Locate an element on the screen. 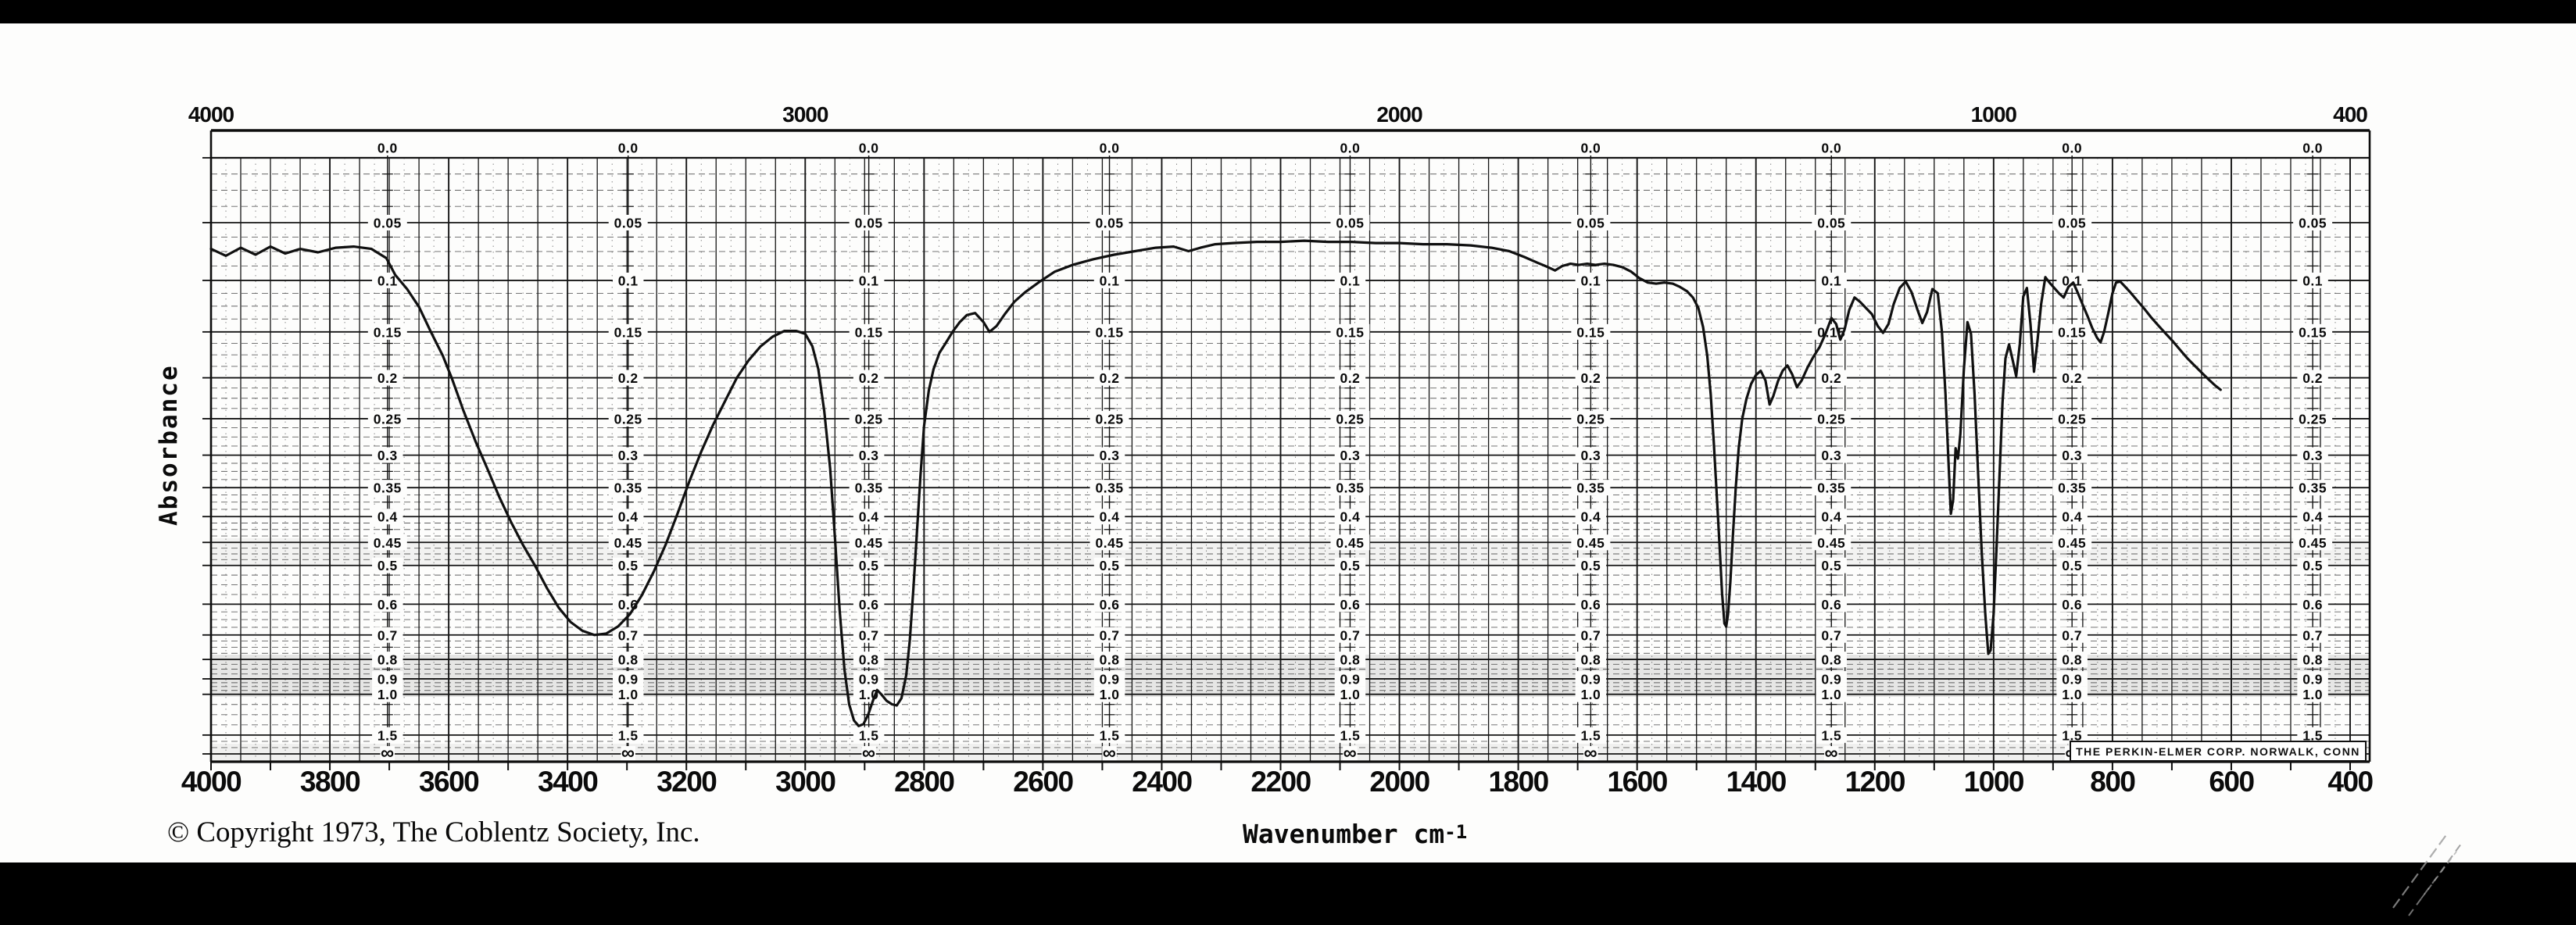  bottom-axis-label: 3400 is located at coordinates (568, 782).